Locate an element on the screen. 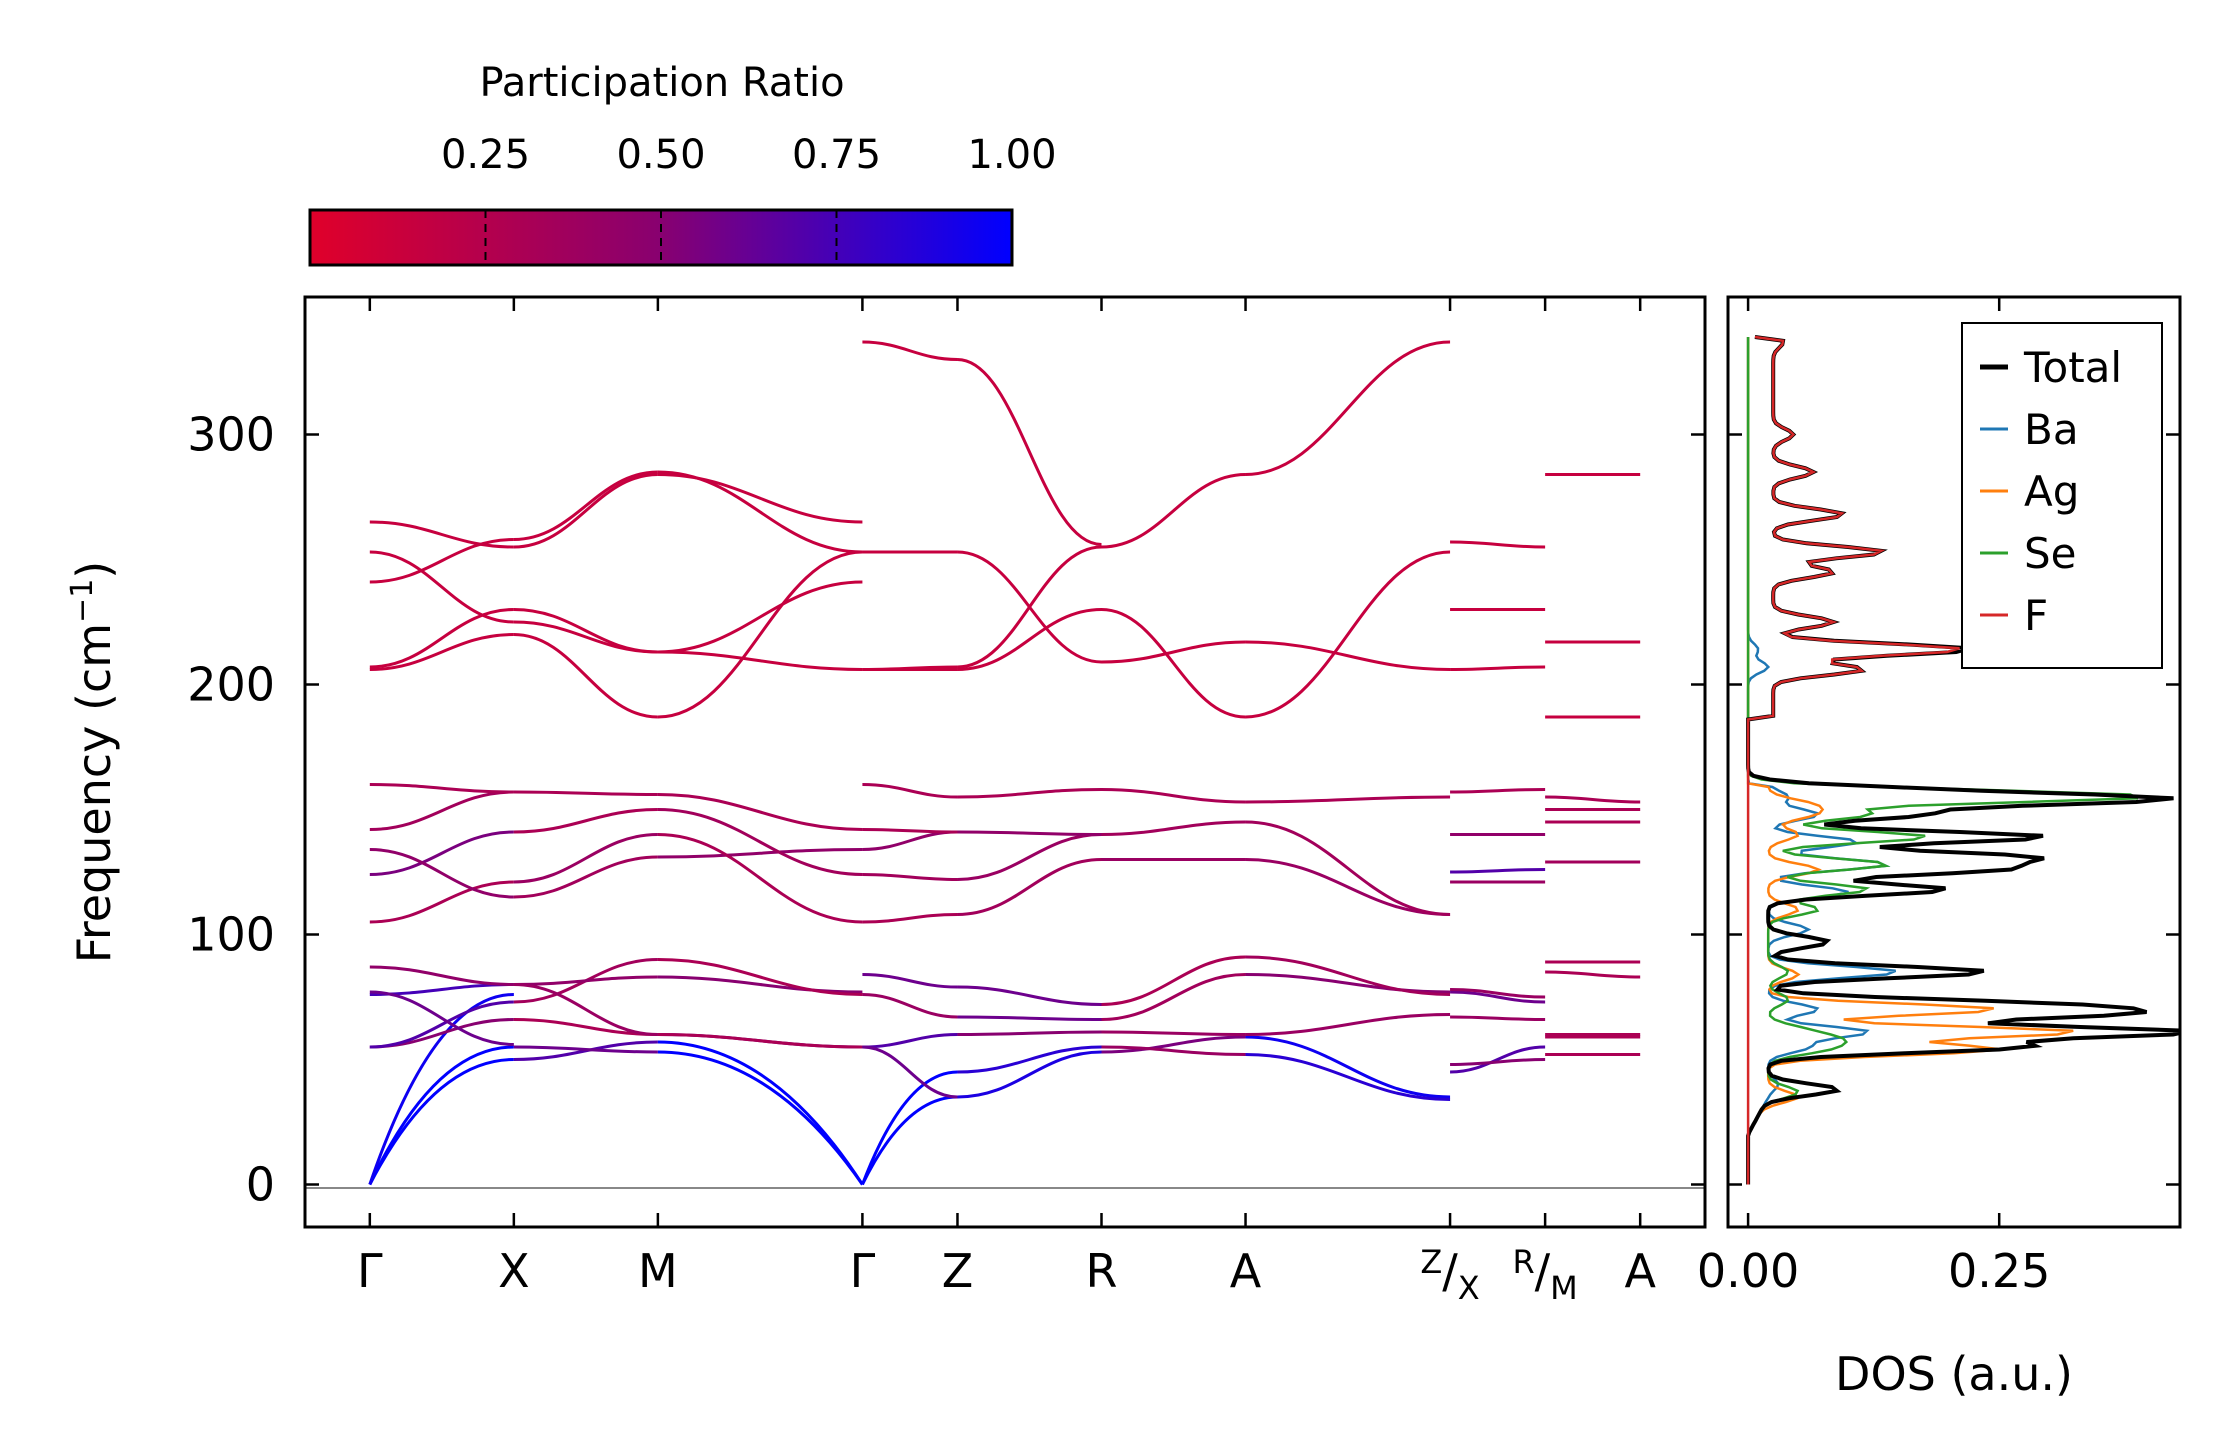 The width and height of the screenshot is (2222, 1455). x-tick-label: R is located at coordinates (1102, 1271).